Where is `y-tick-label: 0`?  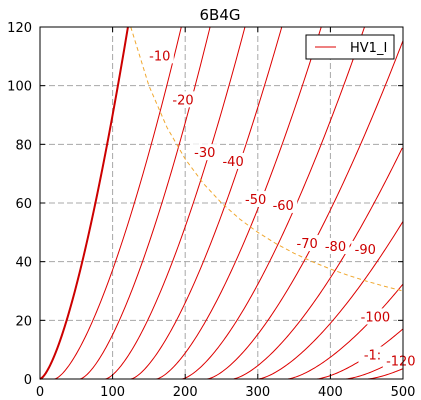 y-tick-label: 0 is located at coordinates (28, 380).